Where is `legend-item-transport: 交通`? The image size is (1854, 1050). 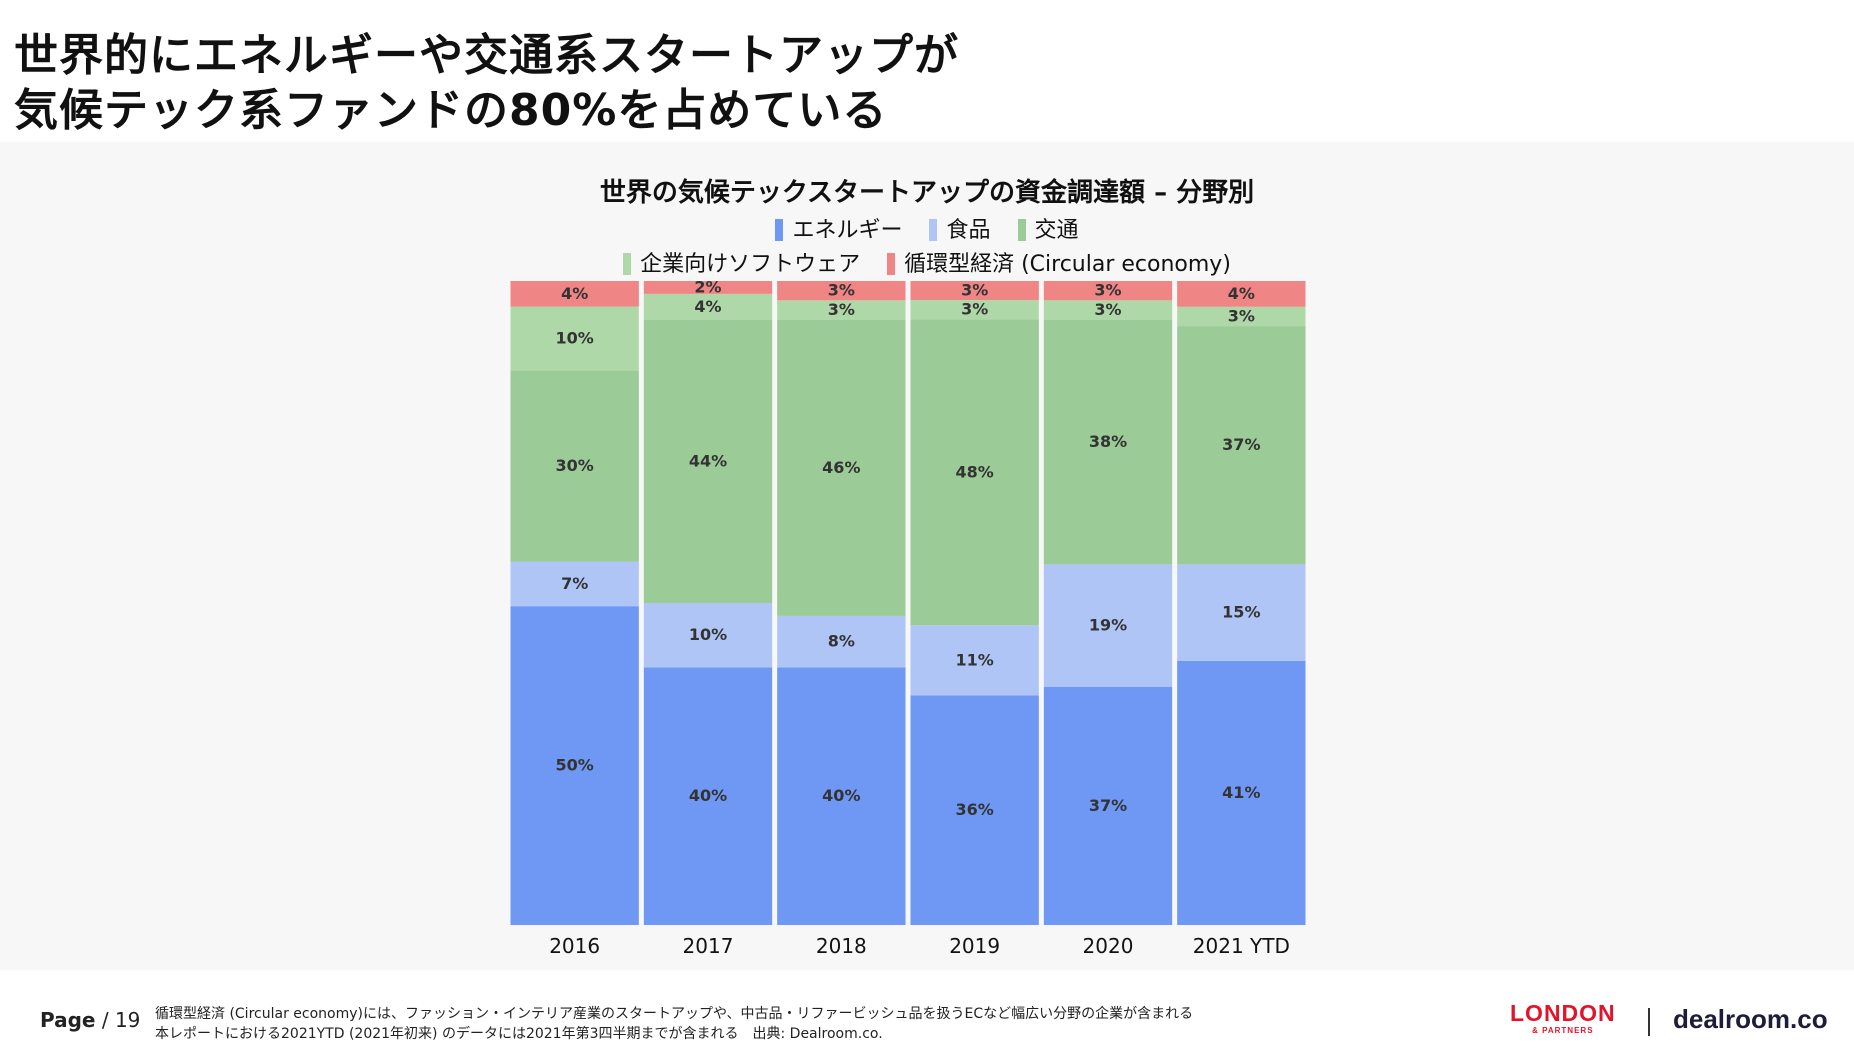 legend-item-transport: 交通 is located at coordinates (1048, 228).